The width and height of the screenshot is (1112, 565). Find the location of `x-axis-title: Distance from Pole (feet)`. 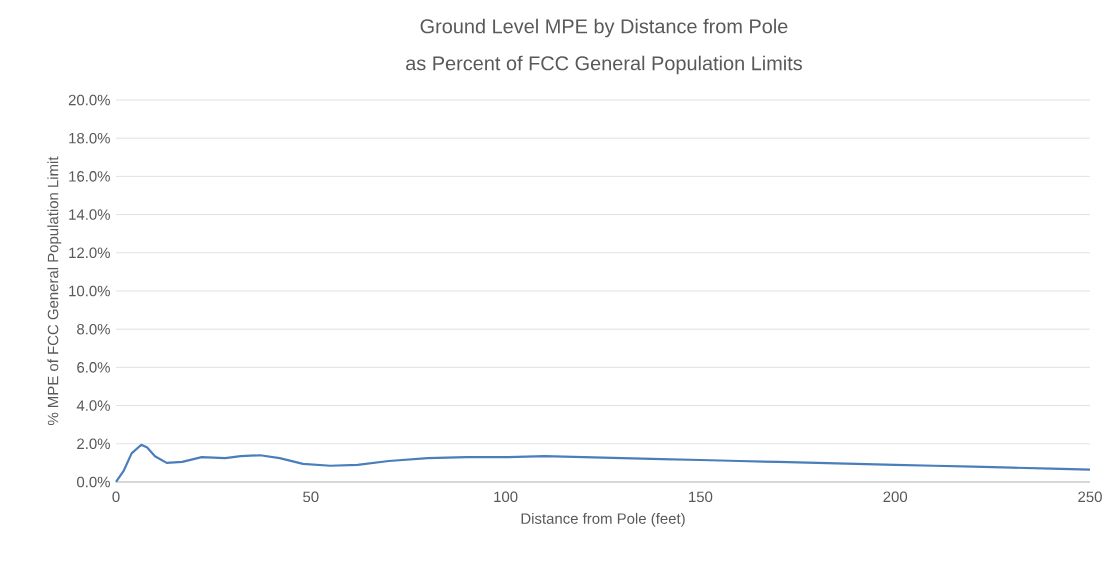

x-axis-title: Distance from Pole (feet) is located at coordinates (603, 519).